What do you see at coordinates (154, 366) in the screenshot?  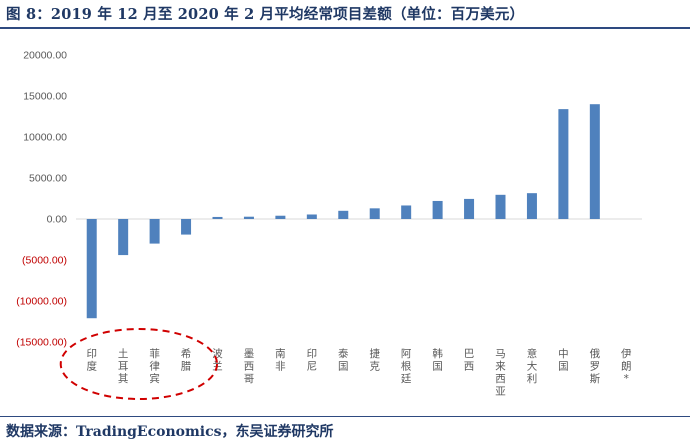 I see `x-tick-label: 菲律宾` at bounding box center [154, 366].